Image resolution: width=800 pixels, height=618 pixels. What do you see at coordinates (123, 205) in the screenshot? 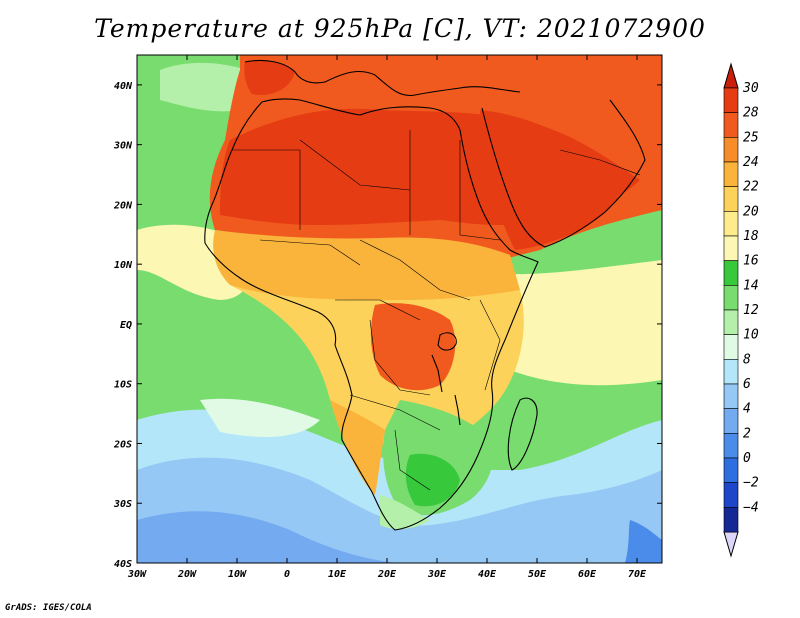
I see `lat-tick-label: 20N` at bounding box center [123, 205].